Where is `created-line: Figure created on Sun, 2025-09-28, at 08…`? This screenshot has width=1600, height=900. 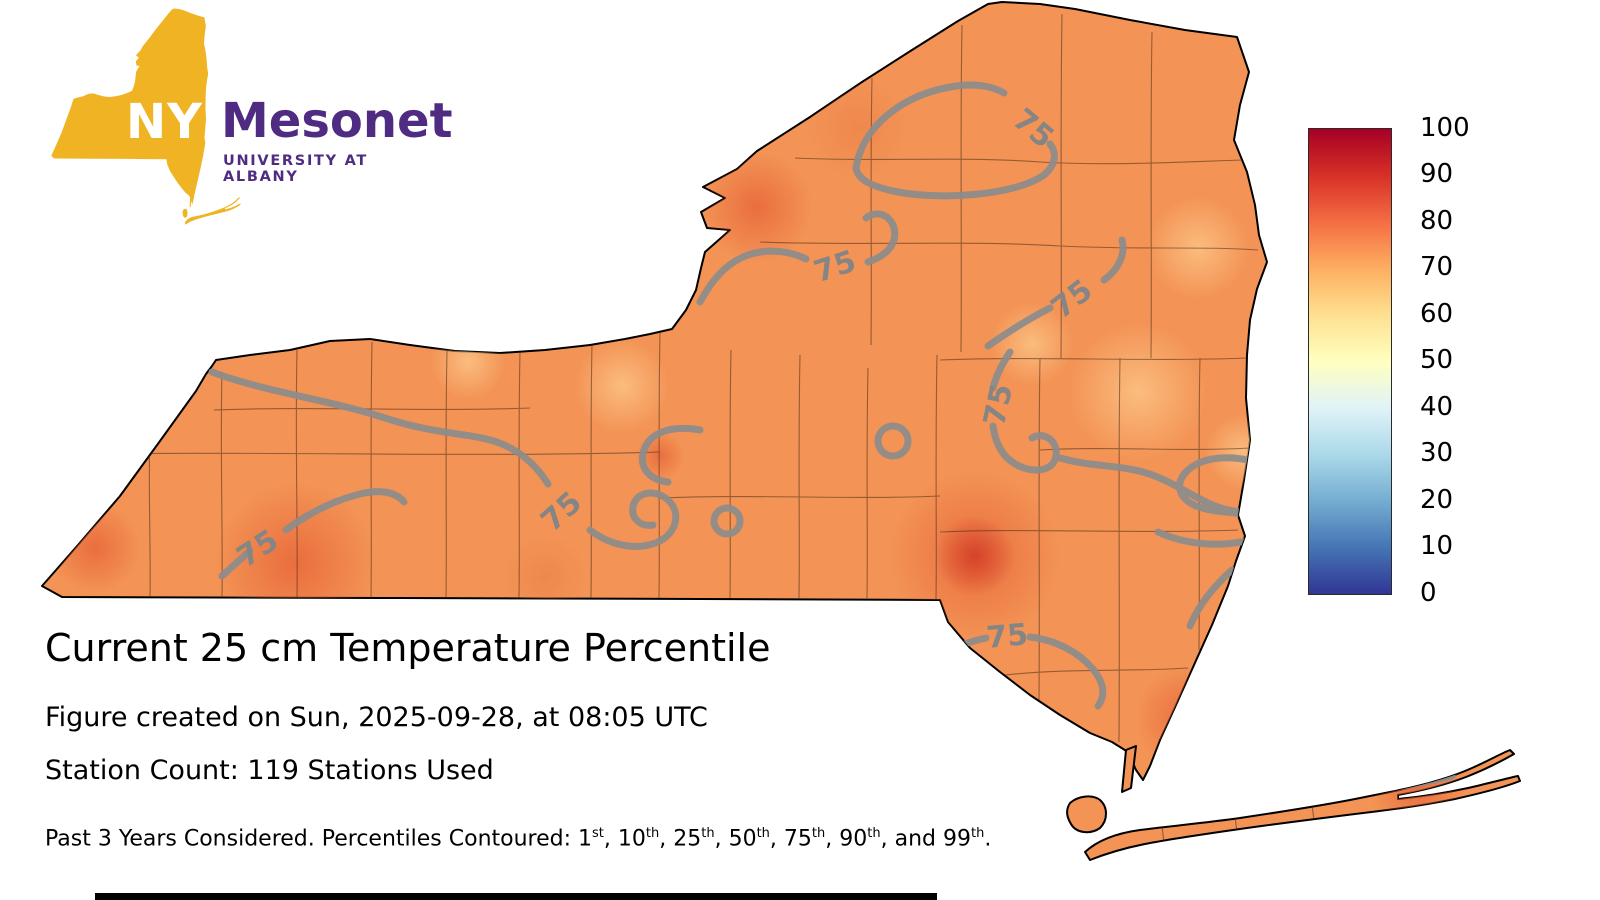
created-line: Figure created on Sun, 2025-09-28, at 08… is located at coordinates (376, 717).